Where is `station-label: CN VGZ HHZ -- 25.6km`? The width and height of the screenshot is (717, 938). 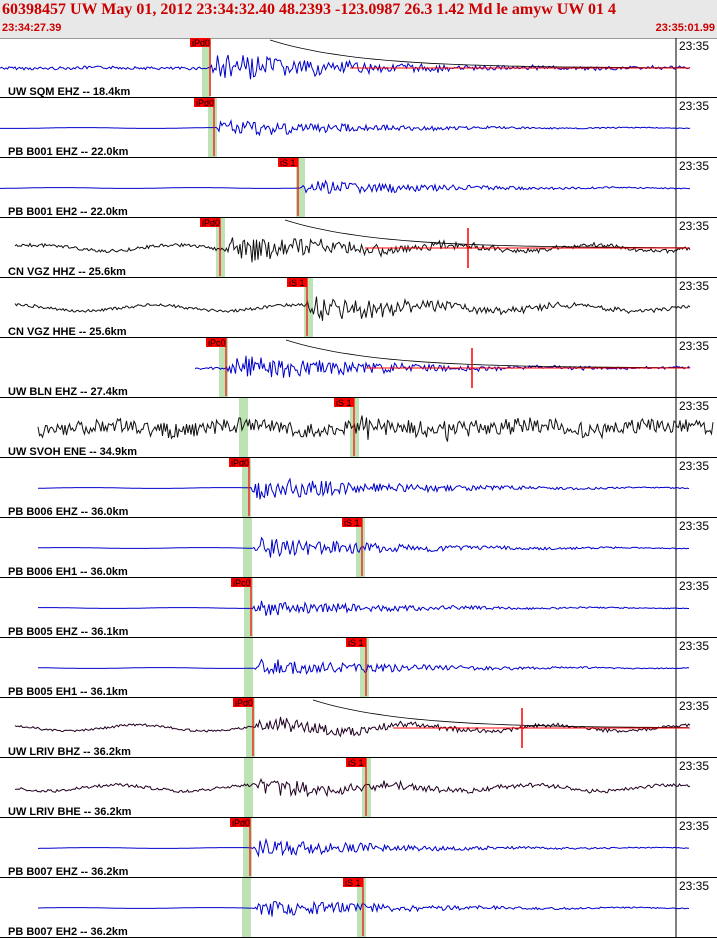 station-label: CN VGZ HHZ -- 25.6km is located at coordinates (67, 272).